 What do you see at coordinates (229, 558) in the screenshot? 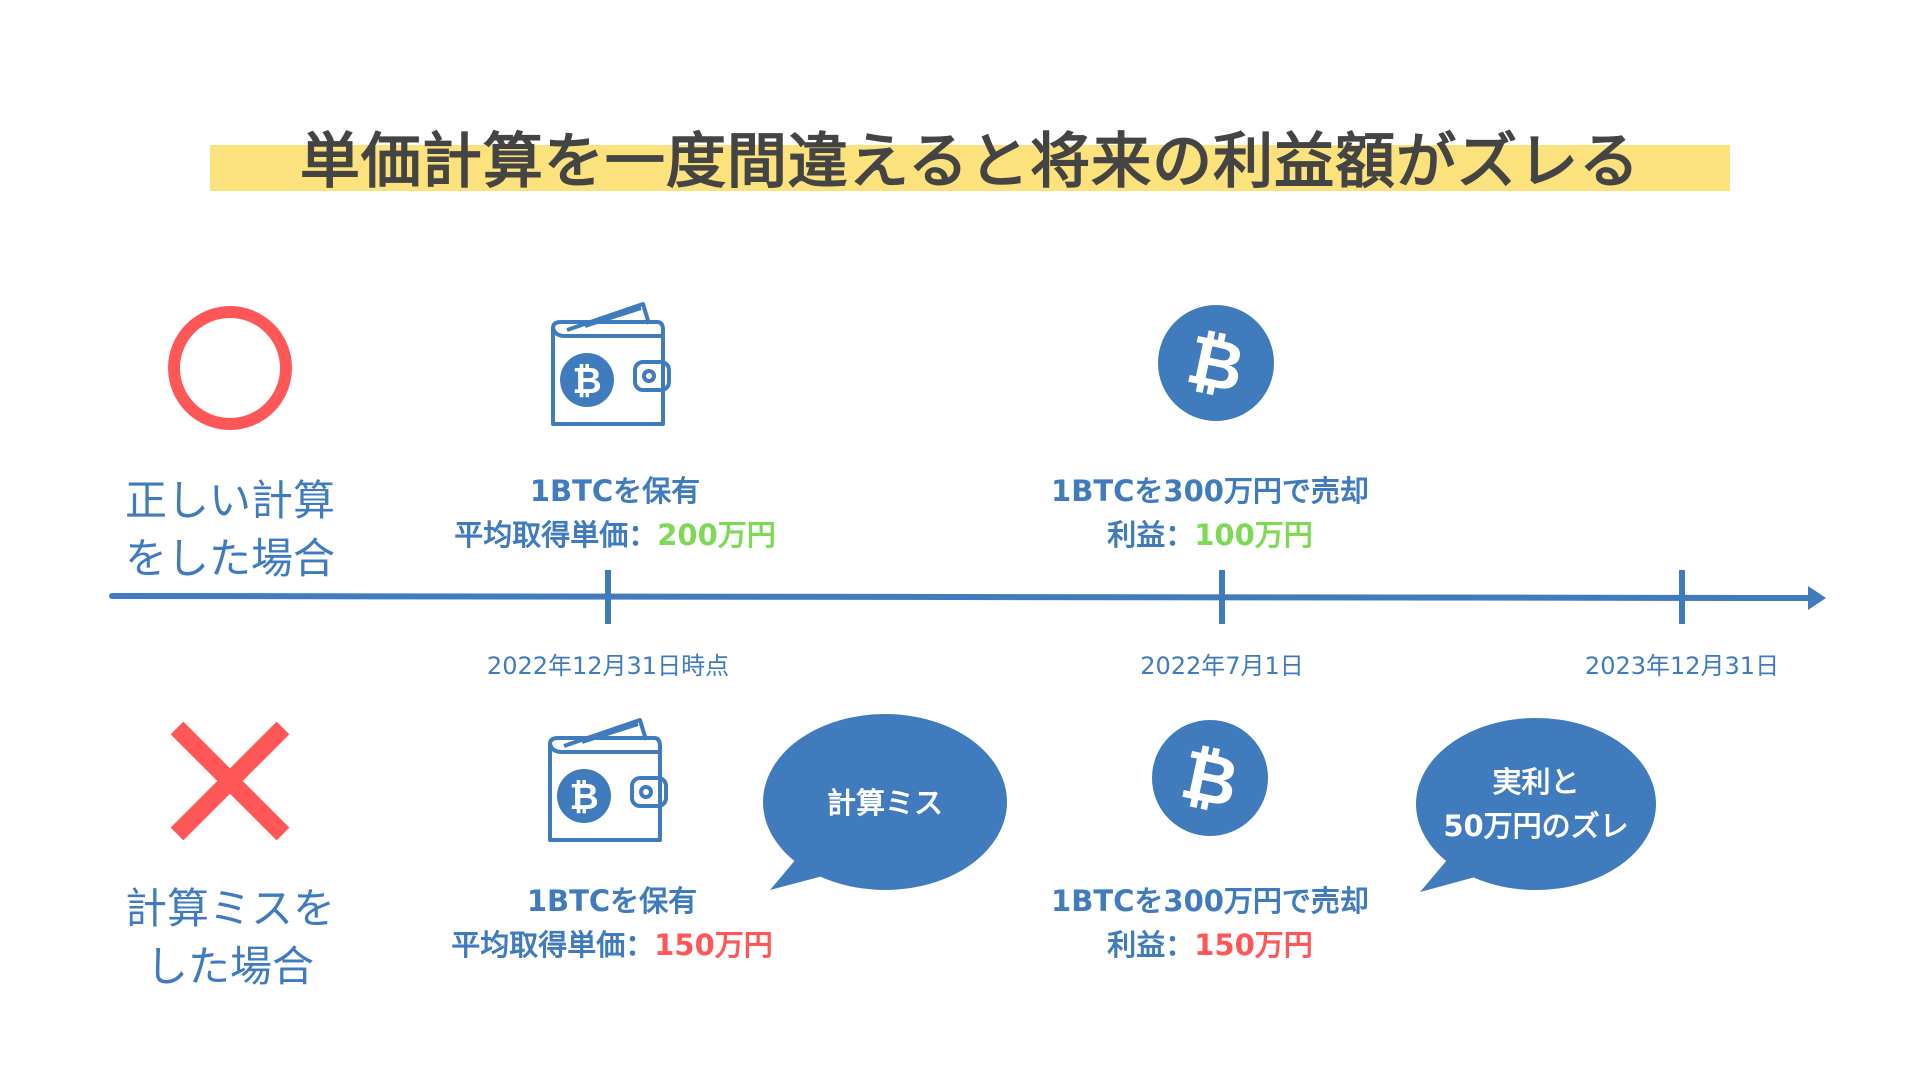
I see `correct-label-line2: をした場合` at bounding box center [229, 558].